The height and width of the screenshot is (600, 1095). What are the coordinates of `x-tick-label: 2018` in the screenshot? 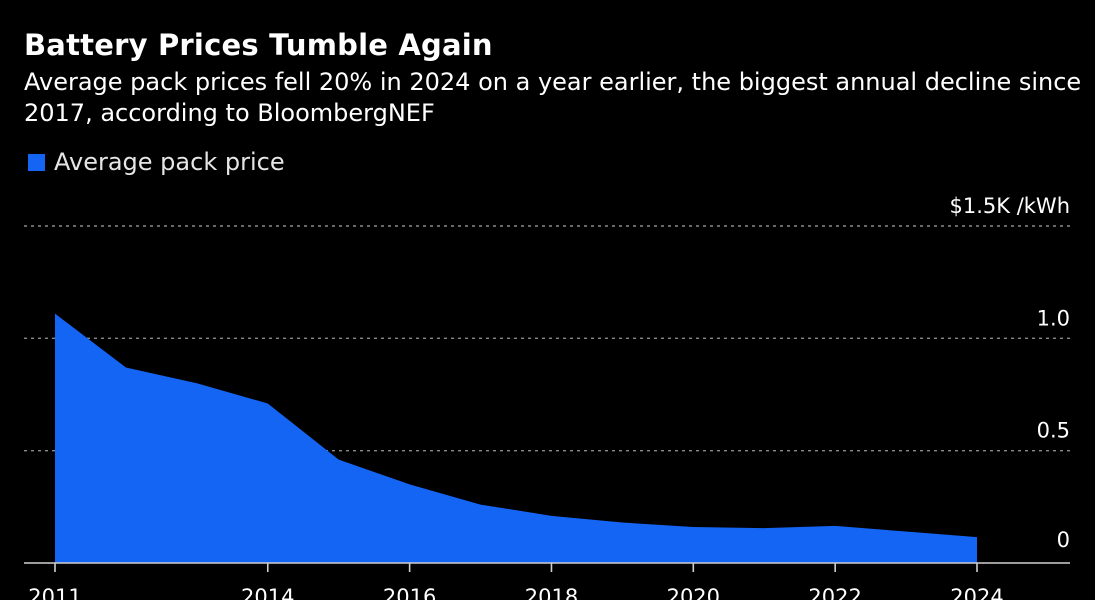 It's located at (551, 592).